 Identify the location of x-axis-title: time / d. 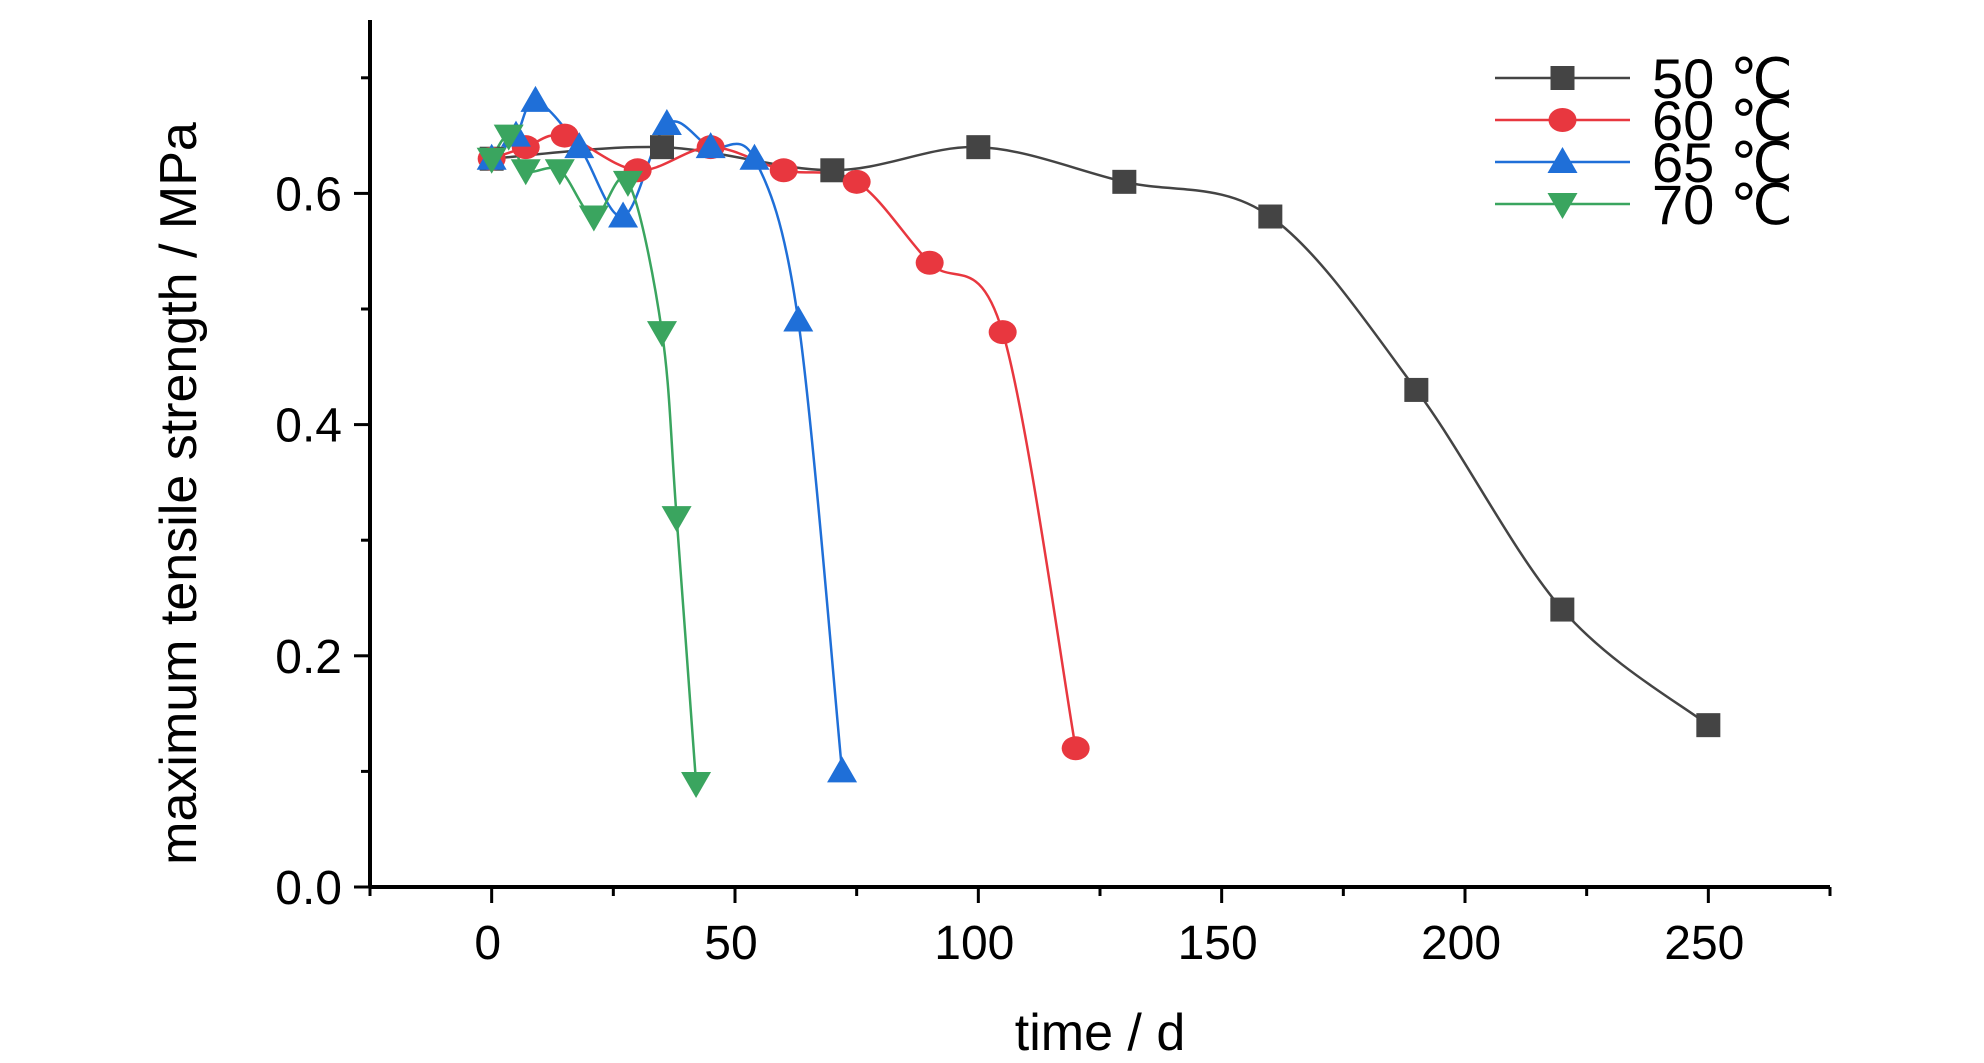
(1100, 1033).